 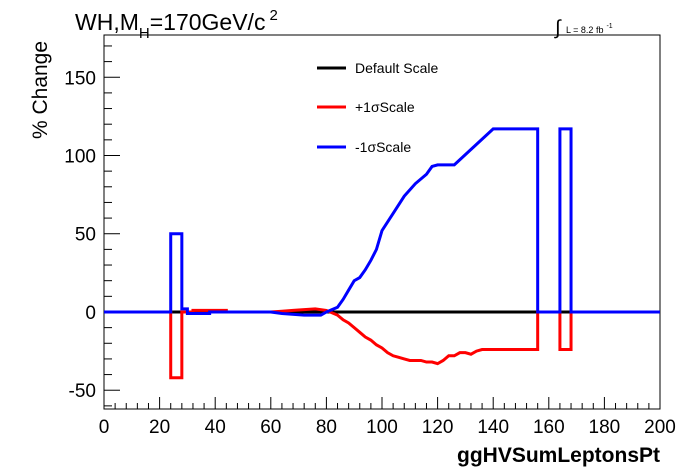 I want to click on x-tick-label: 20, so click(x=159, y=427).